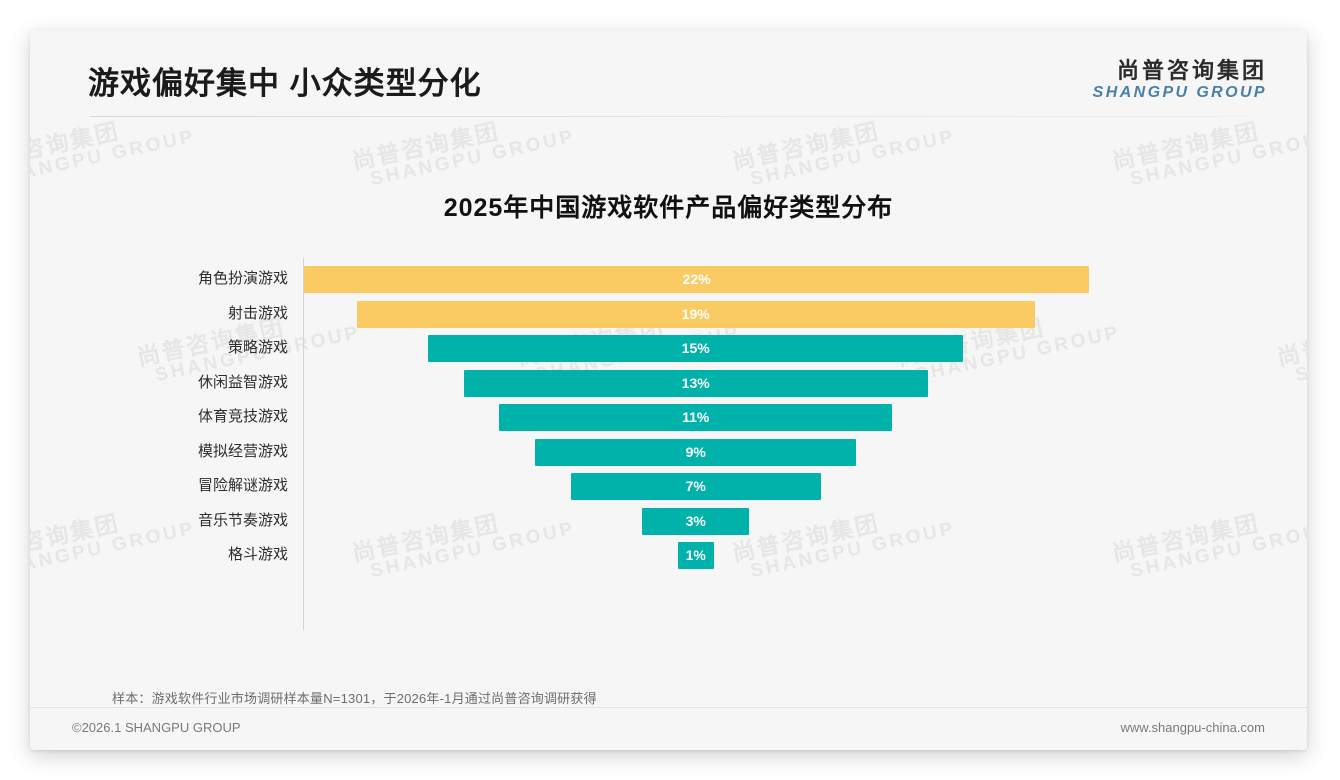  What do you see at coordinates (242, 278) in the screenshot?
I see `bar-category-label: 角色扮演游戏` at bounding box center [242, 278].